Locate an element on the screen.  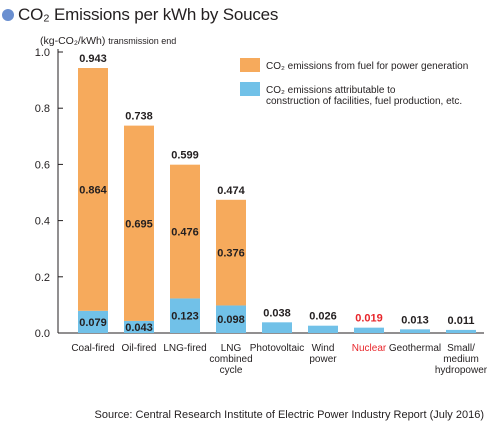
title-bullet-icon is located at coordinates (8, 15).